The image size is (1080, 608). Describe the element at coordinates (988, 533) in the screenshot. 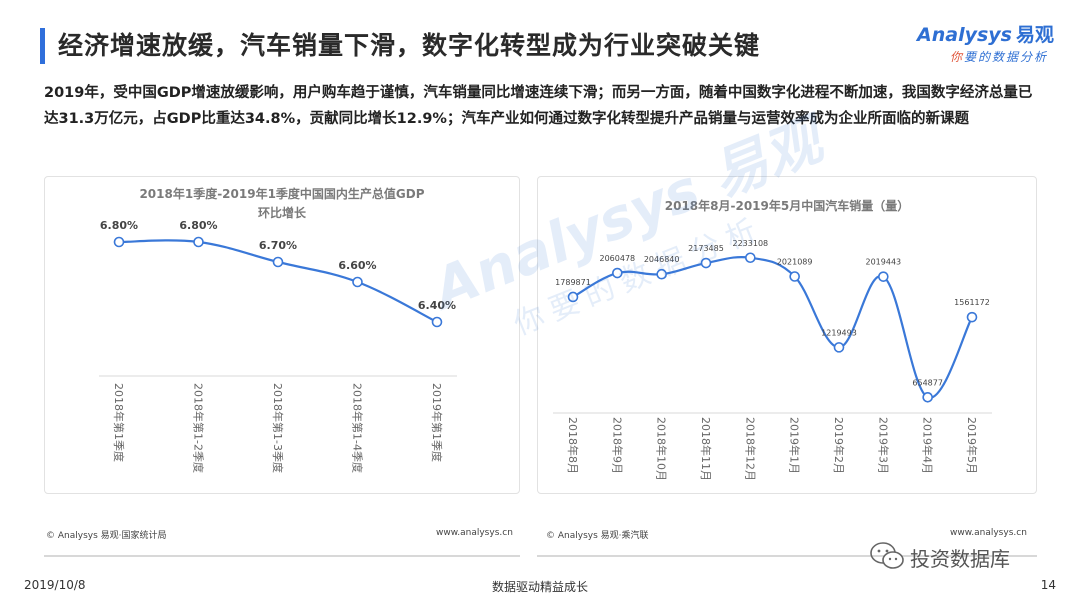

I see `auto-sales-chart-site: www.analysys.cn` at that location.